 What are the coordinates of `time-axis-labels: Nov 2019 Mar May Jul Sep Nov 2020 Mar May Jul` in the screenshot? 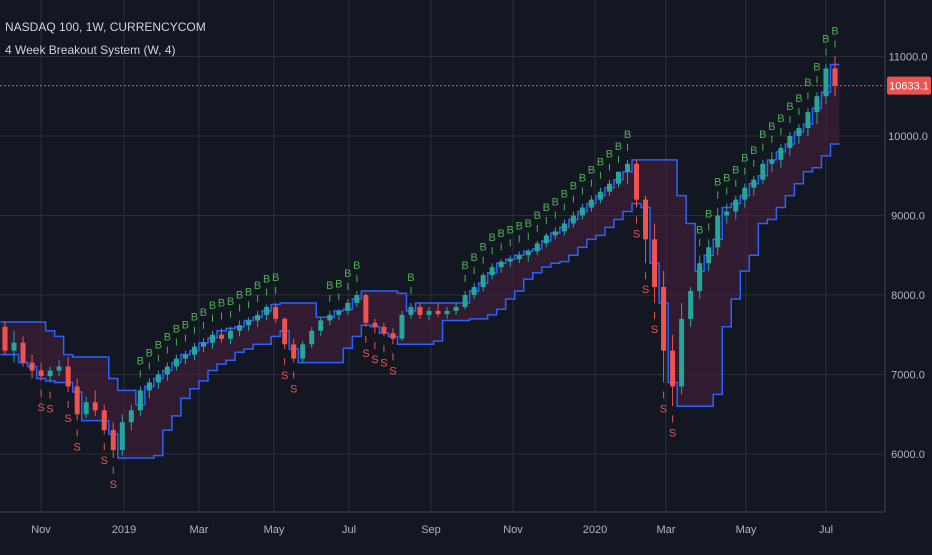 It's located at (432, 530).